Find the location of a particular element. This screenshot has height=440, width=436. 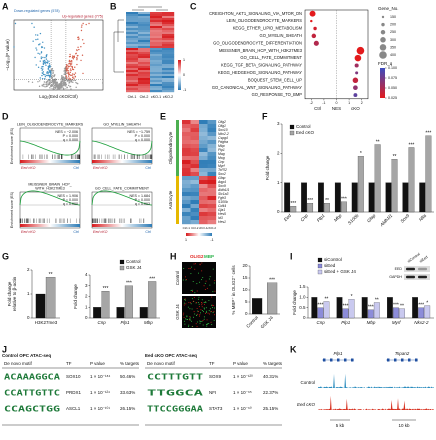

term-label: KEGG_ETHER_LIPID_METABOLISM is located at coordinates (268, 28).